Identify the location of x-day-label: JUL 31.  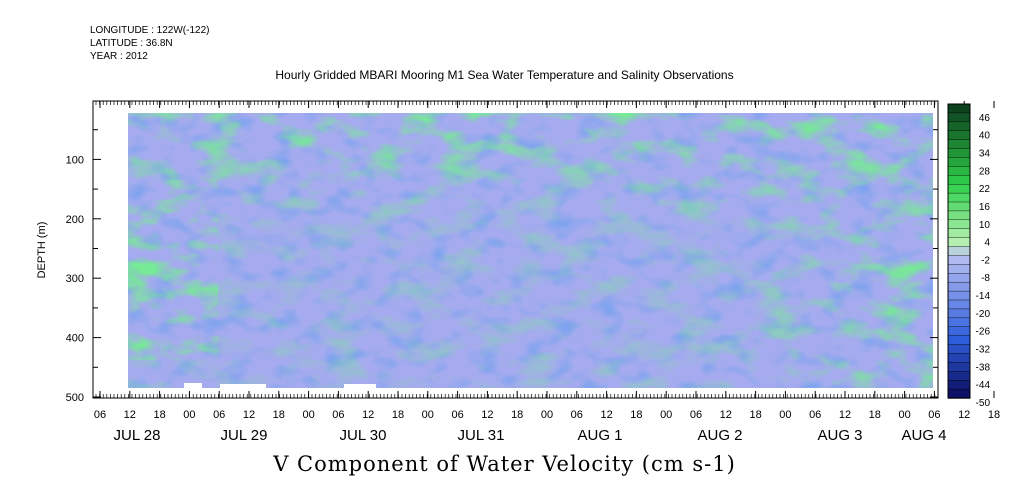
(481, 435).